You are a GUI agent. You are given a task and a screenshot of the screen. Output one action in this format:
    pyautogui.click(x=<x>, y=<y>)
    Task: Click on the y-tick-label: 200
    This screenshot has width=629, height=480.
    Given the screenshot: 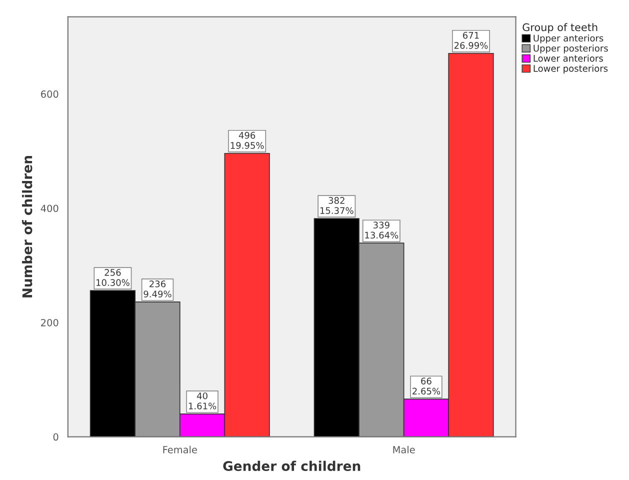 What is the action you would take?
    pyautogui.click(x=49, y=322)
    